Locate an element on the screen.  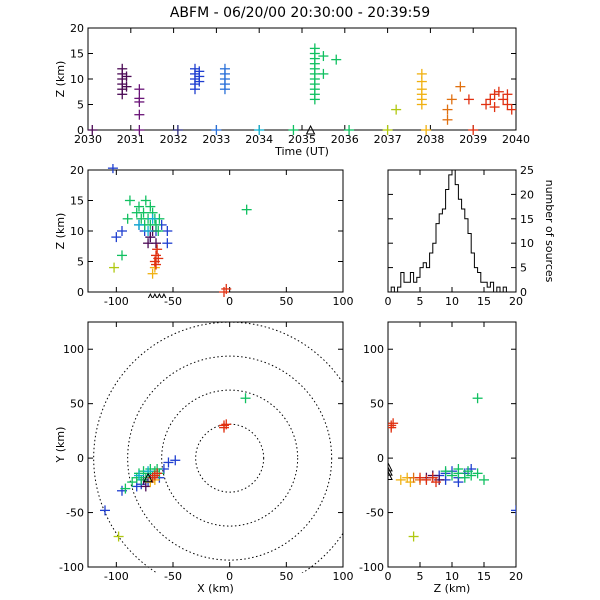
x-axis-label: Time (UT) is located at coordinates (301, 151).